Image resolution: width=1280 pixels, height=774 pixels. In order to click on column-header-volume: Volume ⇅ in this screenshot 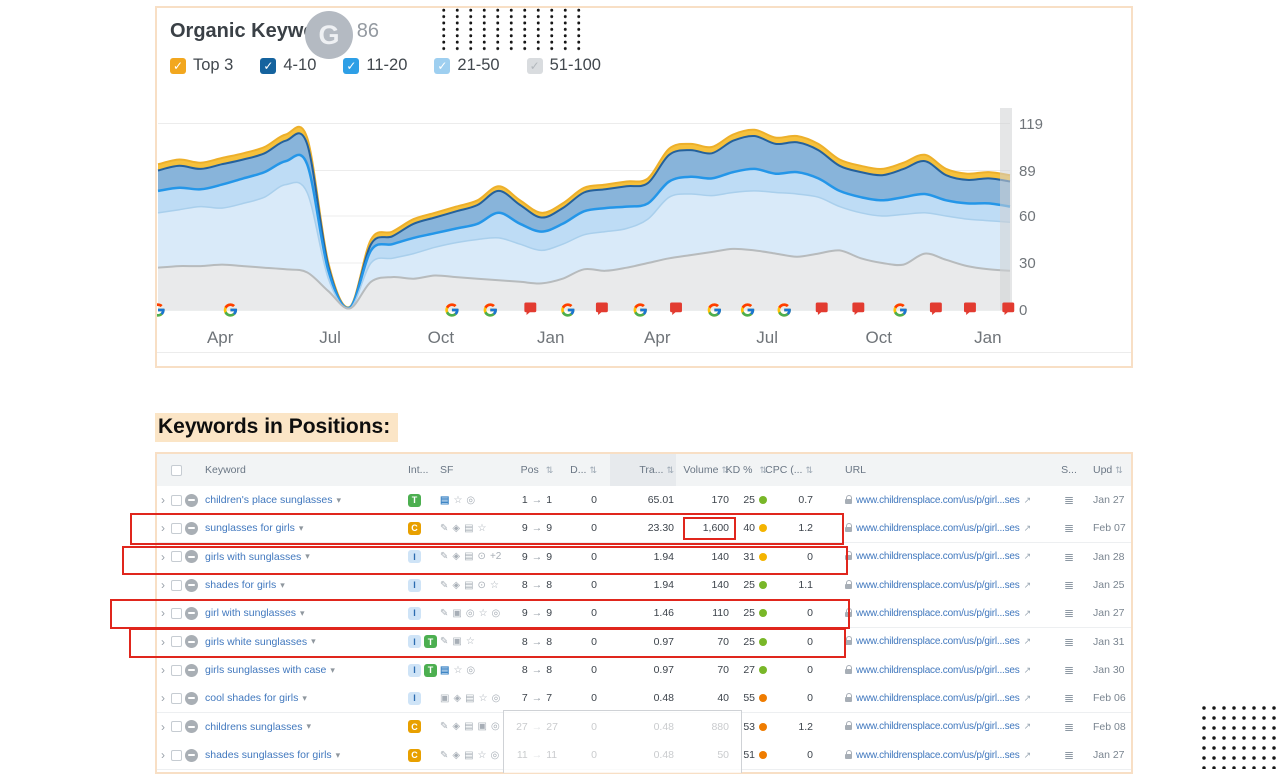, I will do `click(706, 470)`.